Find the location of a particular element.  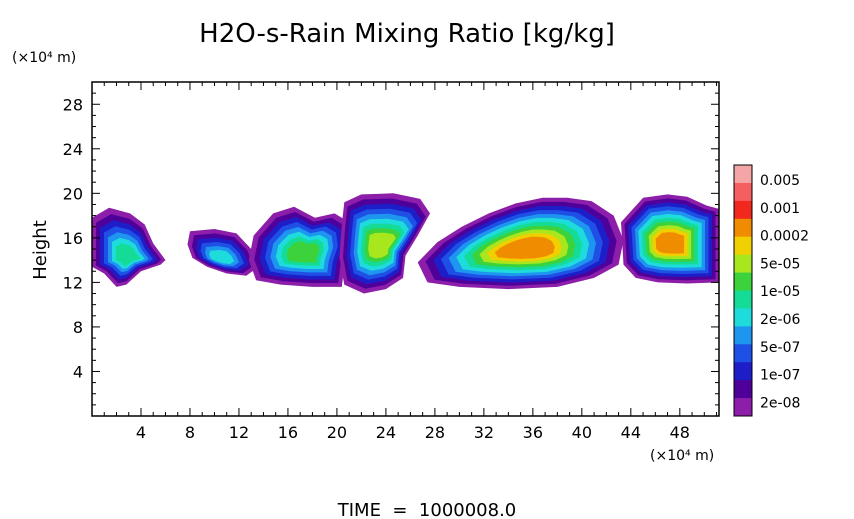

colorbar-label: 2e-08 is located at coordinates (780, 403).